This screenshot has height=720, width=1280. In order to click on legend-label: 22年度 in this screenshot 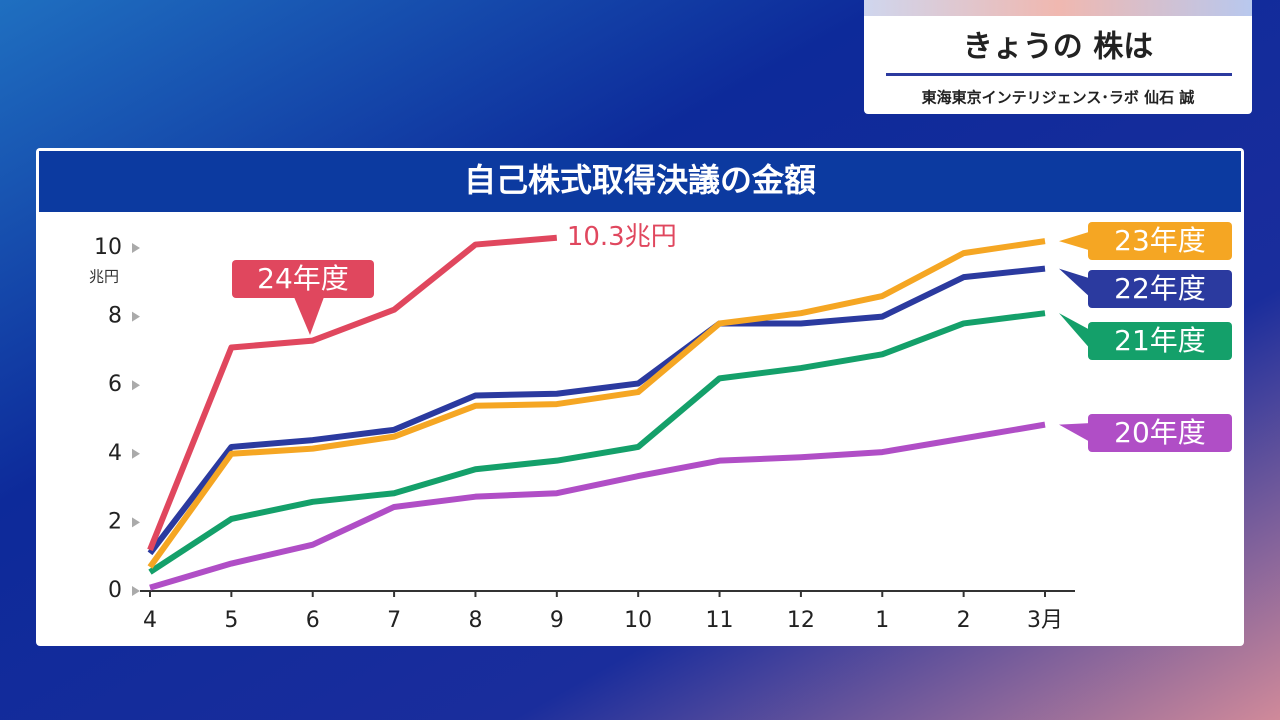, I will do `click(1160, 288)`.